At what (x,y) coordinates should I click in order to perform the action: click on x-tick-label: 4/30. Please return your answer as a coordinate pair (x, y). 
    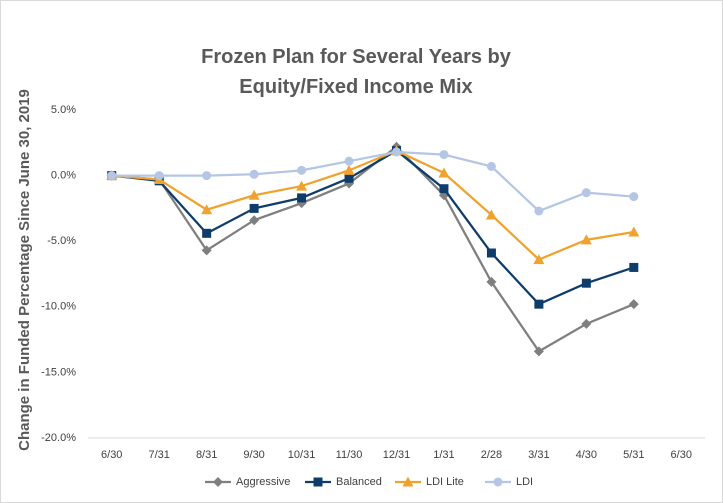
    Looking at the image, I should click on (586, 455).